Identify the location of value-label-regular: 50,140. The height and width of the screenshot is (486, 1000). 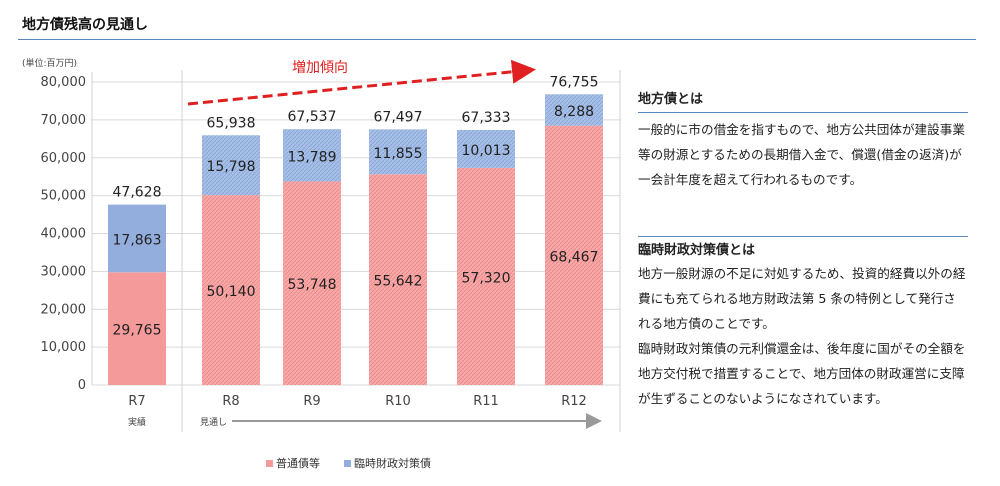
(231, 292).